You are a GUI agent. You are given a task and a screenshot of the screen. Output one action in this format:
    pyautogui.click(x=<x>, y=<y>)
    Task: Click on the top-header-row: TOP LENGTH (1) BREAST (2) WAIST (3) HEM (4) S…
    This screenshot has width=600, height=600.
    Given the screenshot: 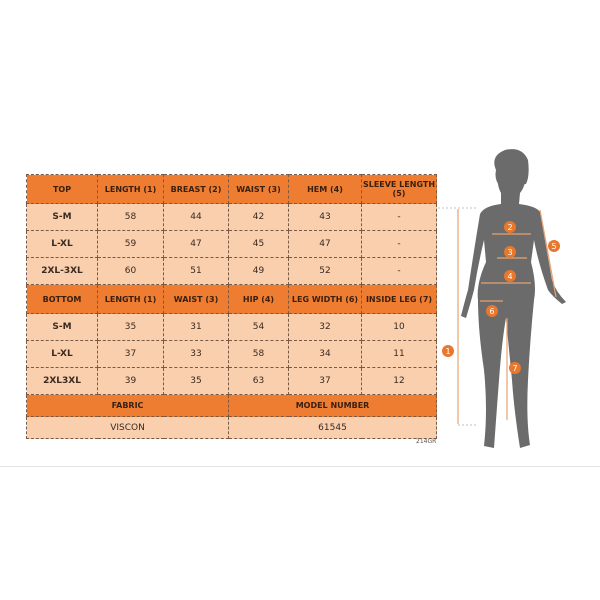 What is the action you would take?
    pyautogui.click(x=231, y=189)
    